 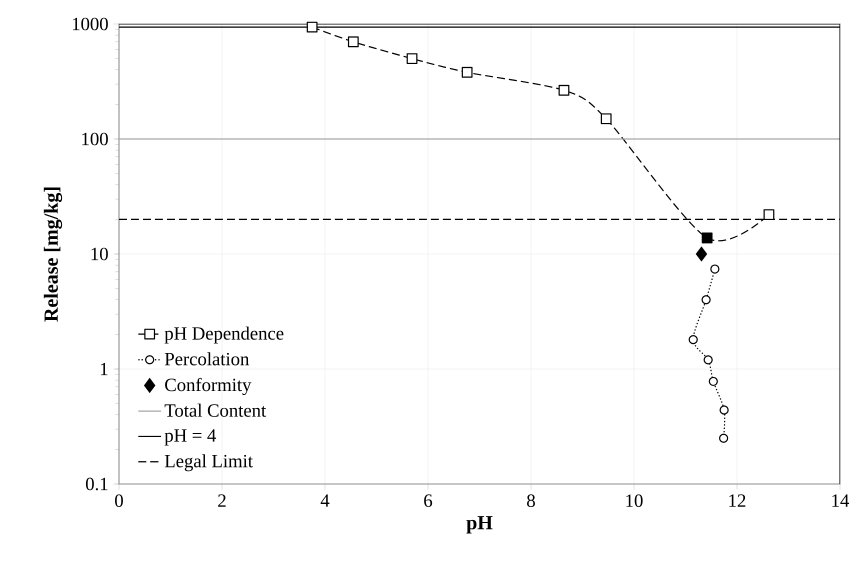 I want to click on x-tick-label: 10, so click(x=634, y=500).